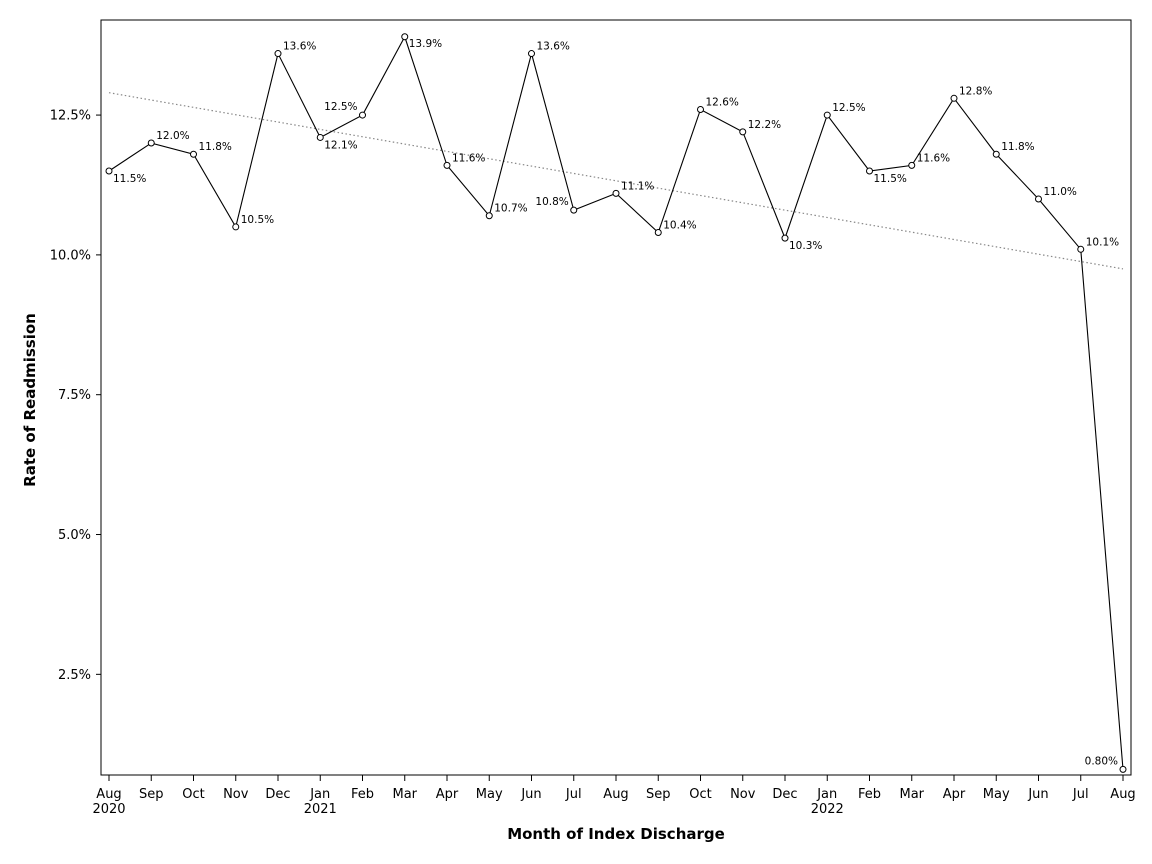 The height and width of the screenshot is (864, 1152). Describe the element at coordinates (616, 834) in the screenshot. I see `x-axis-title: Month of Index Discharge` at that location.